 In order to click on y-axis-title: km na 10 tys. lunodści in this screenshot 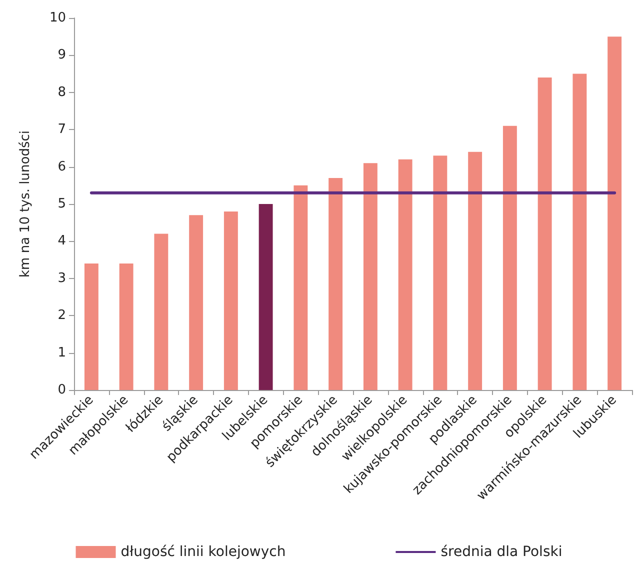, I will do `click(25, 204)`.